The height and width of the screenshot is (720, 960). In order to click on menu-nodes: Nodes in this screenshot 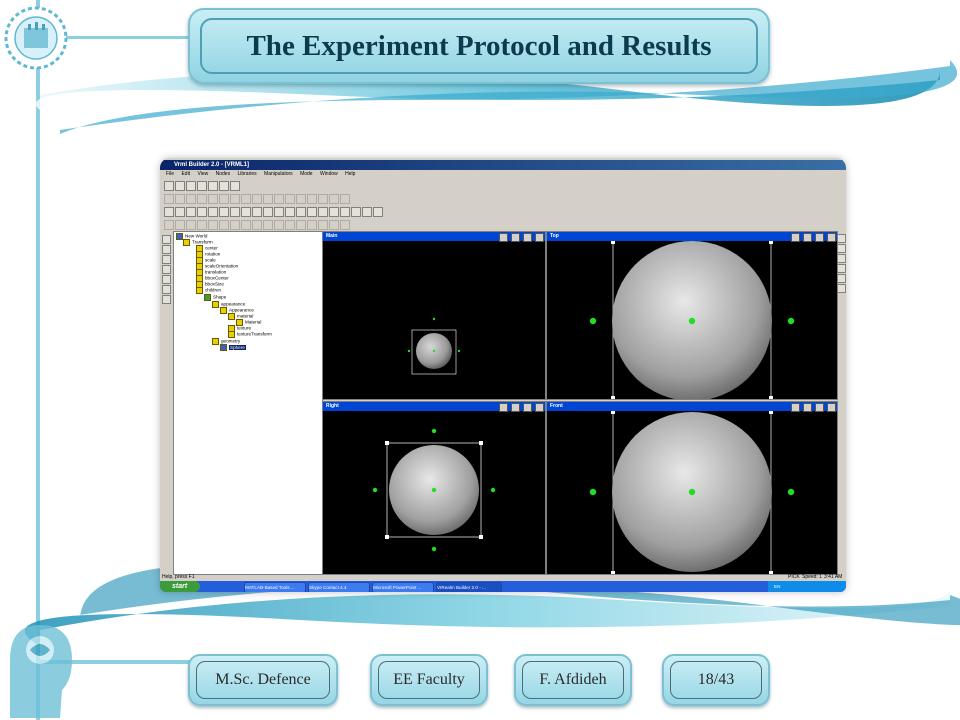, I will do `click(223, 174)`.